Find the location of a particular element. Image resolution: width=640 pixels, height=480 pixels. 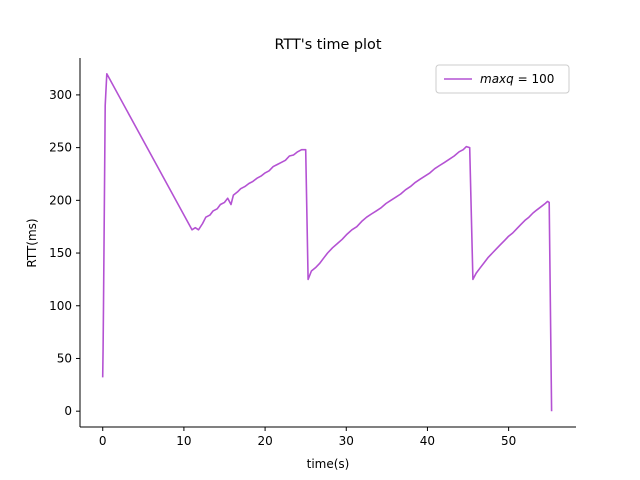

legend-label-math: maxq is located at coordinates (497, 79).